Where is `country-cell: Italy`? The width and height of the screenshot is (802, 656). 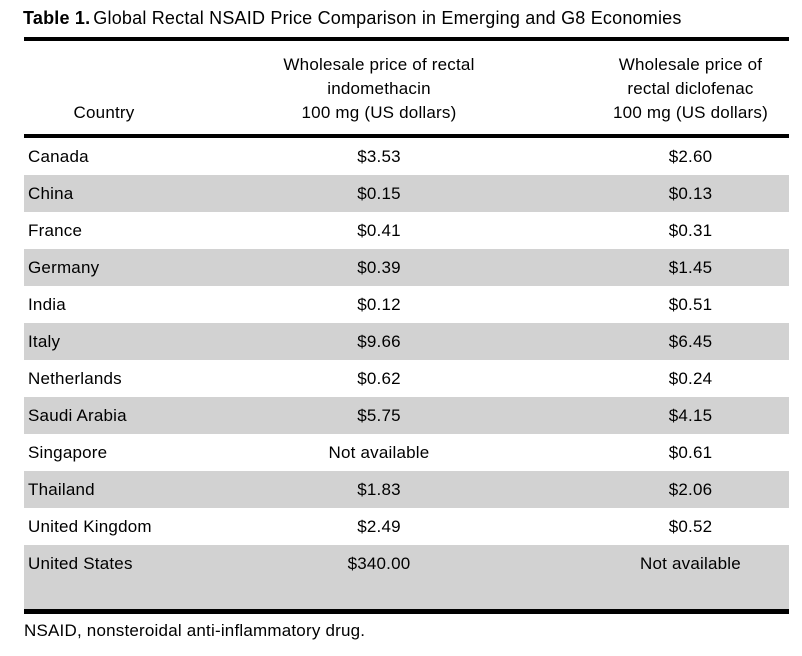
country-cell: Italy is located at coordinates (44, 341).